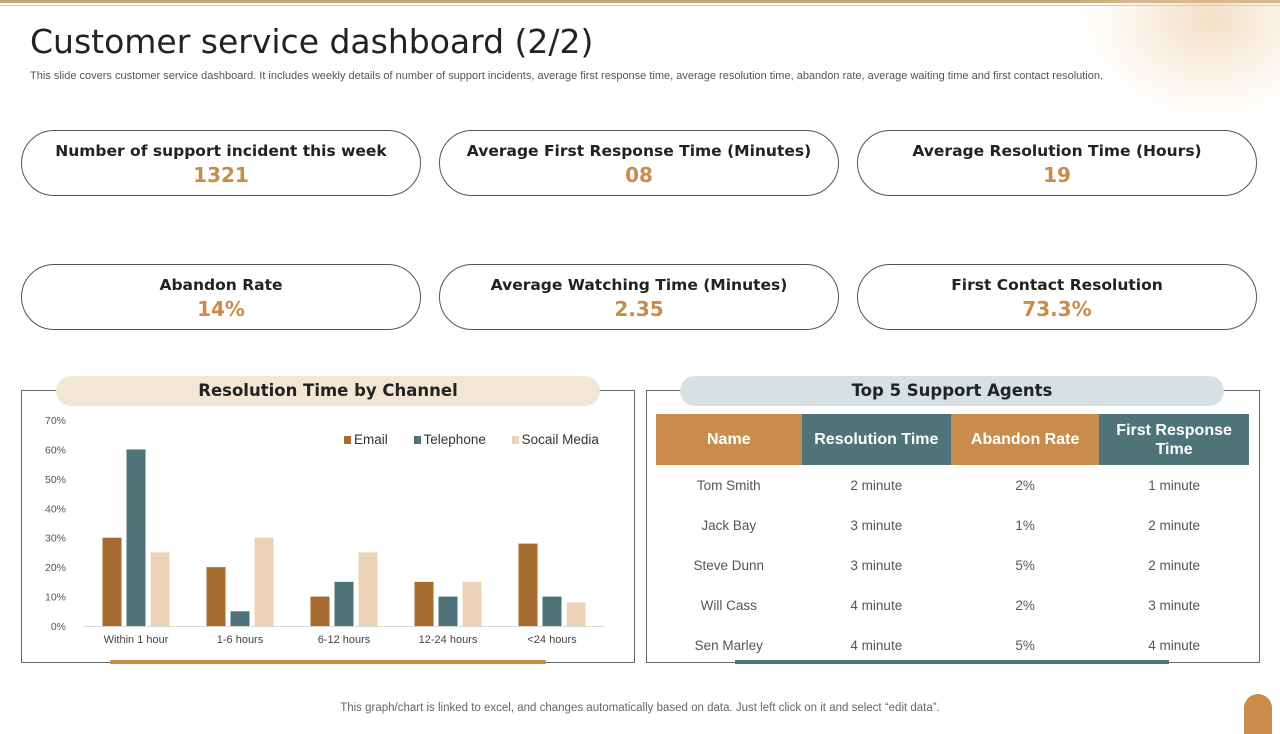  What do you see at coordinates (640, 1) in the screenshot?
I see `top-border-line` at bounding box center [640, 1].